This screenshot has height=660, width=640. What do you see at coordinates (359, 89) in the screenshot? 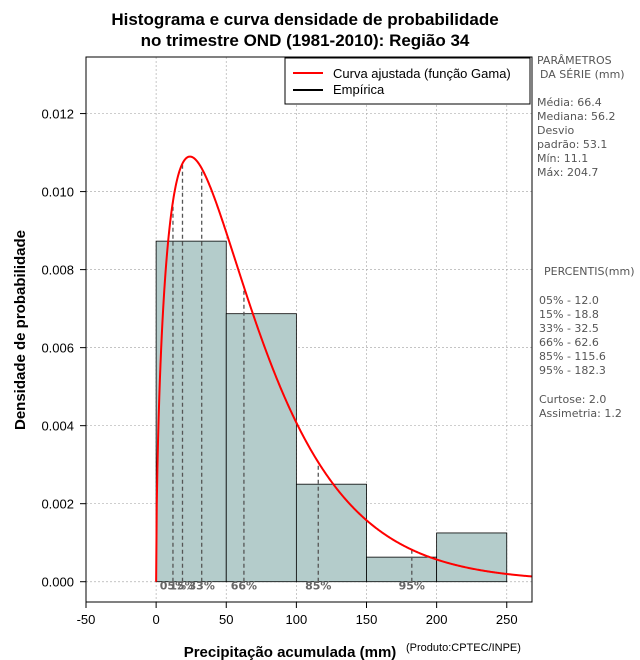
I see `legend-empirical-label: Empírica` at bounding box center [359, 89].